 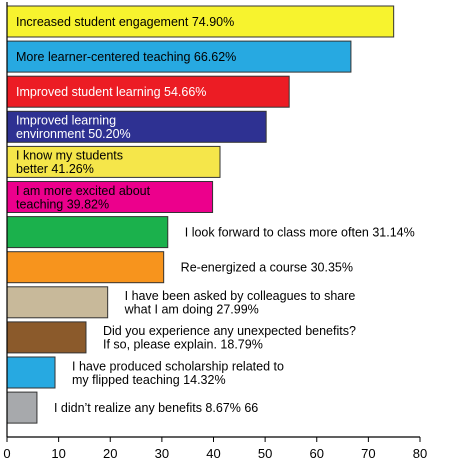 I want to click on bar-label: Improved learning environment 50.20%, so click(x=73, y=128).